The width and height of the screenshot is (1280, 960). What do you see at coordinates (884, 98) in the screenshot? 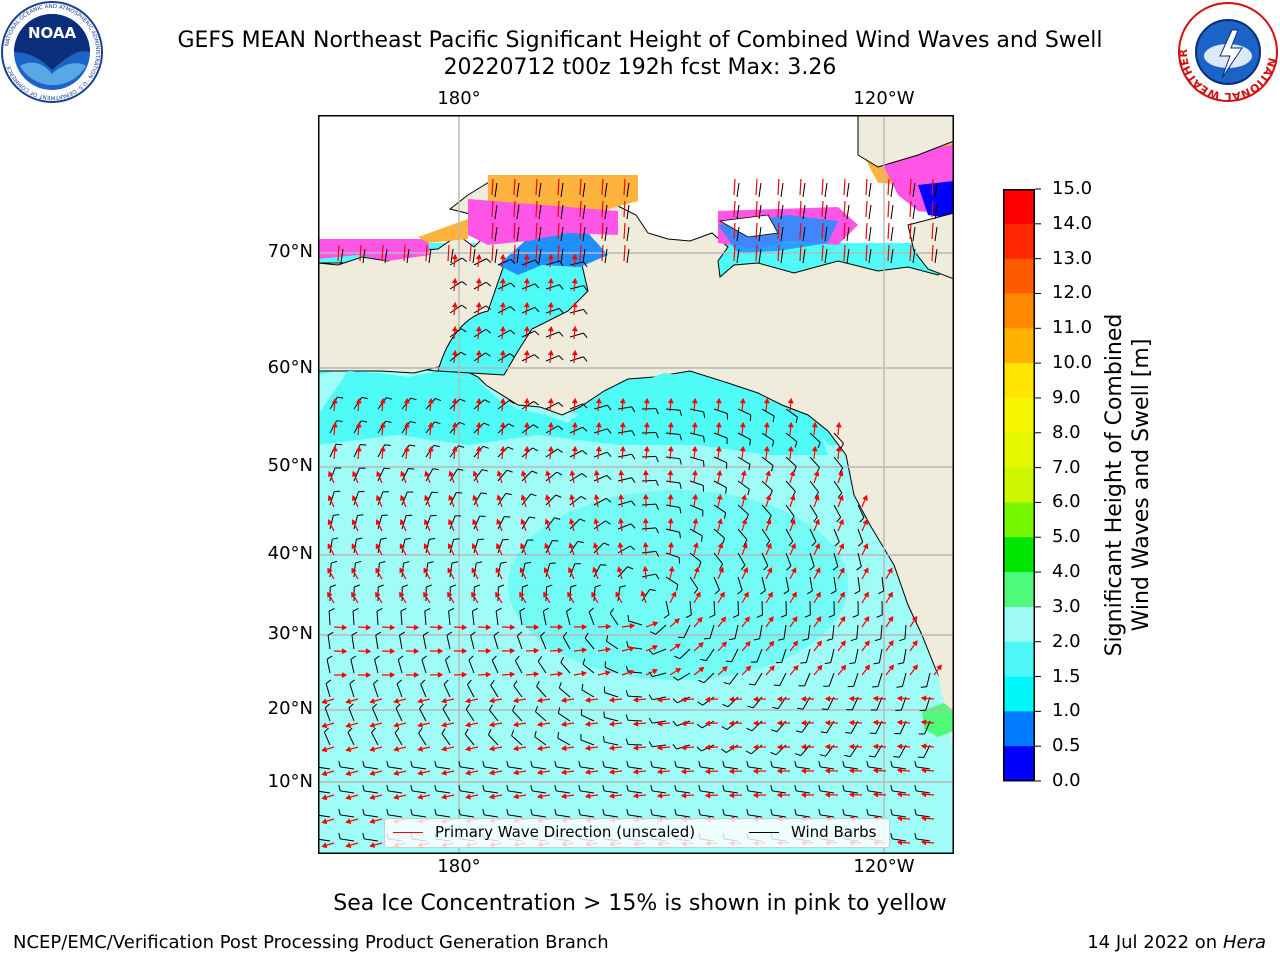
I see `lon-label-top-120w: 120°W` at bounding box center [884, 98].